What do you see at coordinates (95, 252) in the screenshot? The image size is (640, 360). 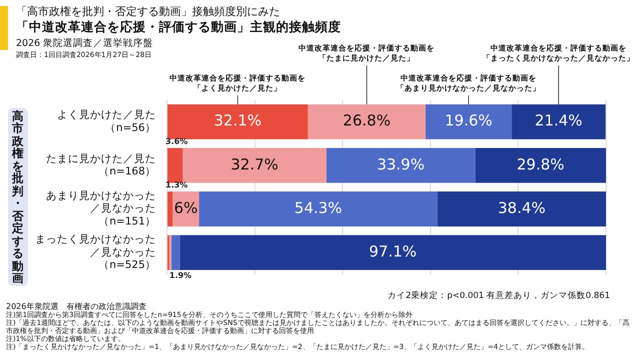 I see `y-tick-label: まったく見かけなかった／見なかった（n=525）` at bounding box center [95, 252].